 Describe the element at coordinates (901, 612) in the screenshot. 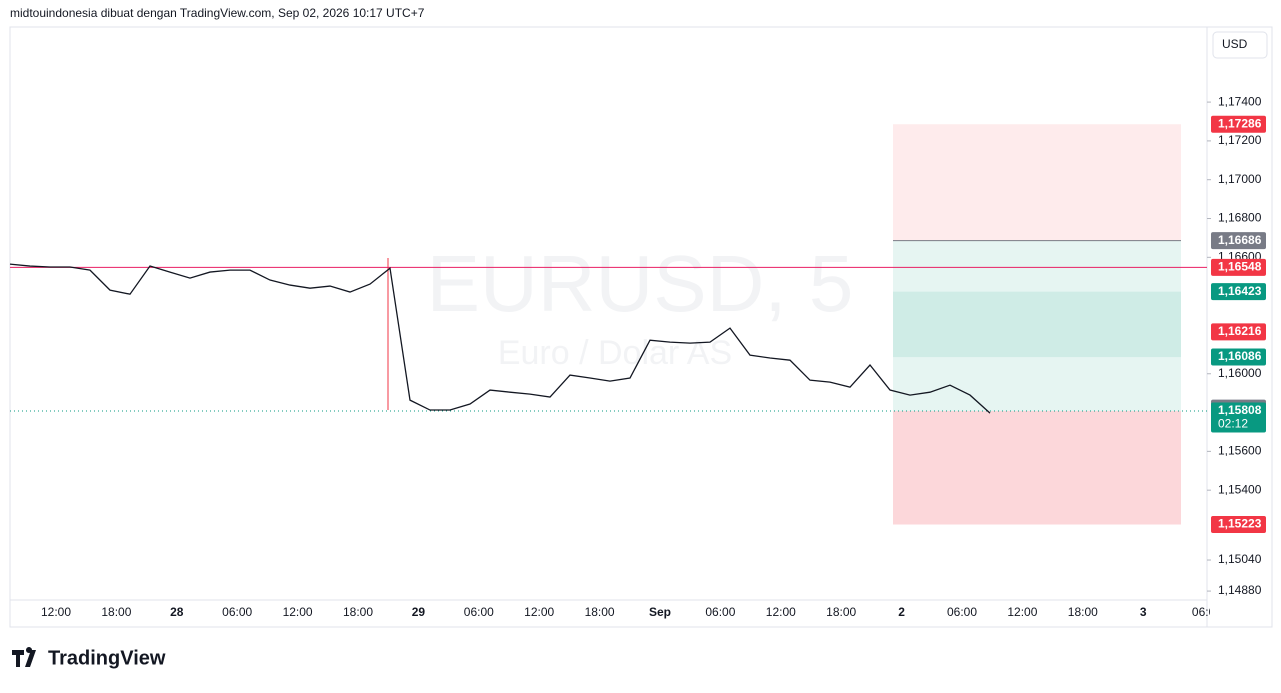

I see `time-label: 2` at that location.